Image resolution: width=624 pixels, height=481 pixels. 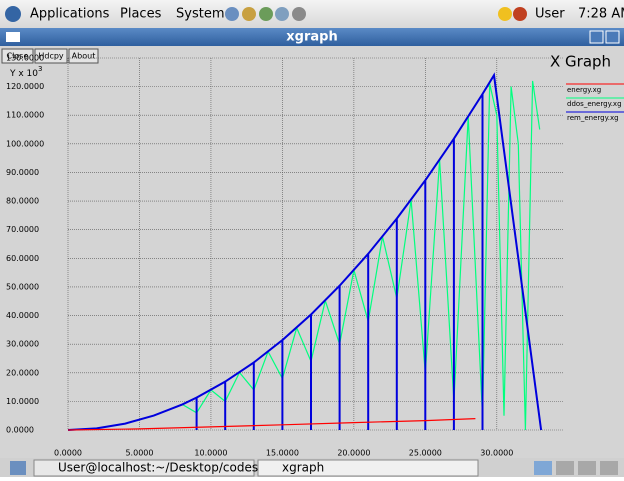 I want to click on menu: System, so click(x=200, y=14).